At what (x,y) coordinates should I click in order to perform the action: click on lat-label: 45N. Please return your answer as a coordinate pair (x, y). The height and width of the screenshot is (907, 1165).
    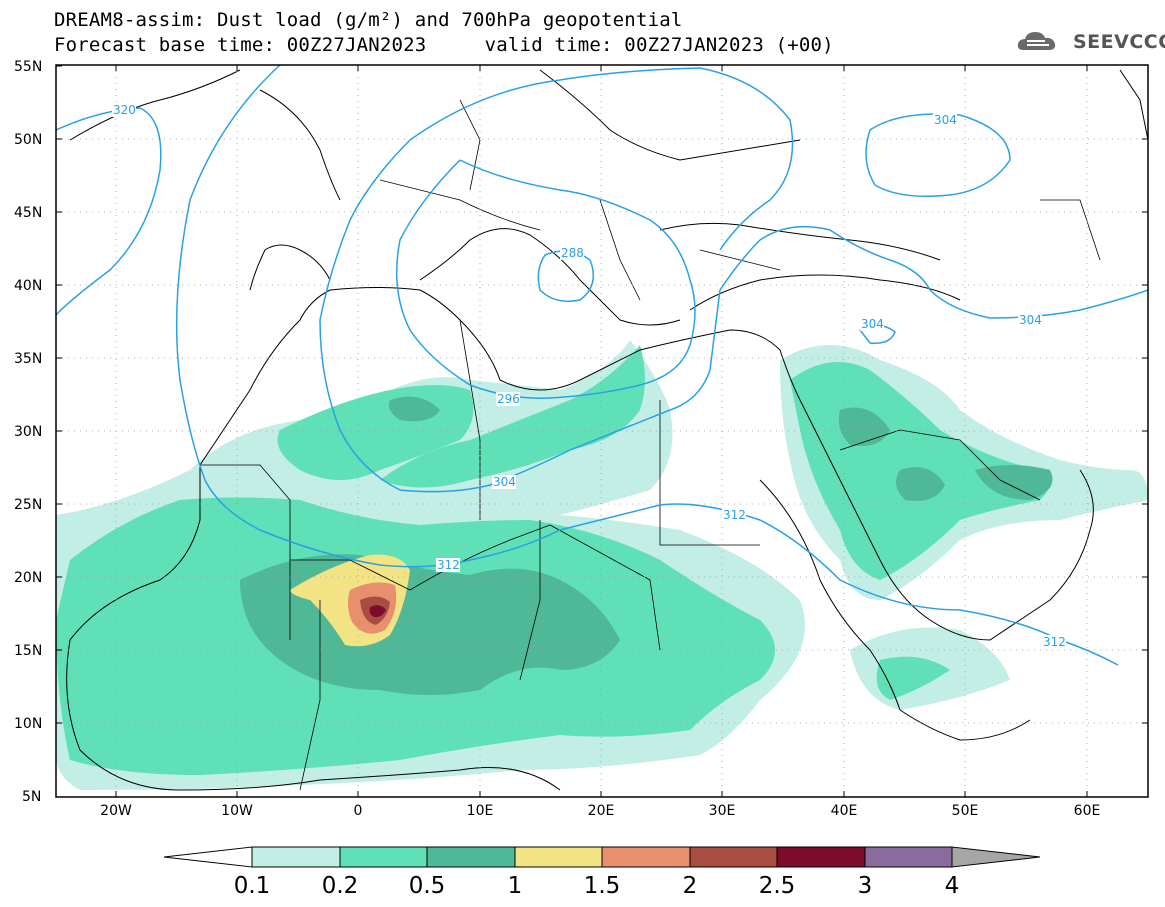
    Looking at the image, I should click on (28, 213).